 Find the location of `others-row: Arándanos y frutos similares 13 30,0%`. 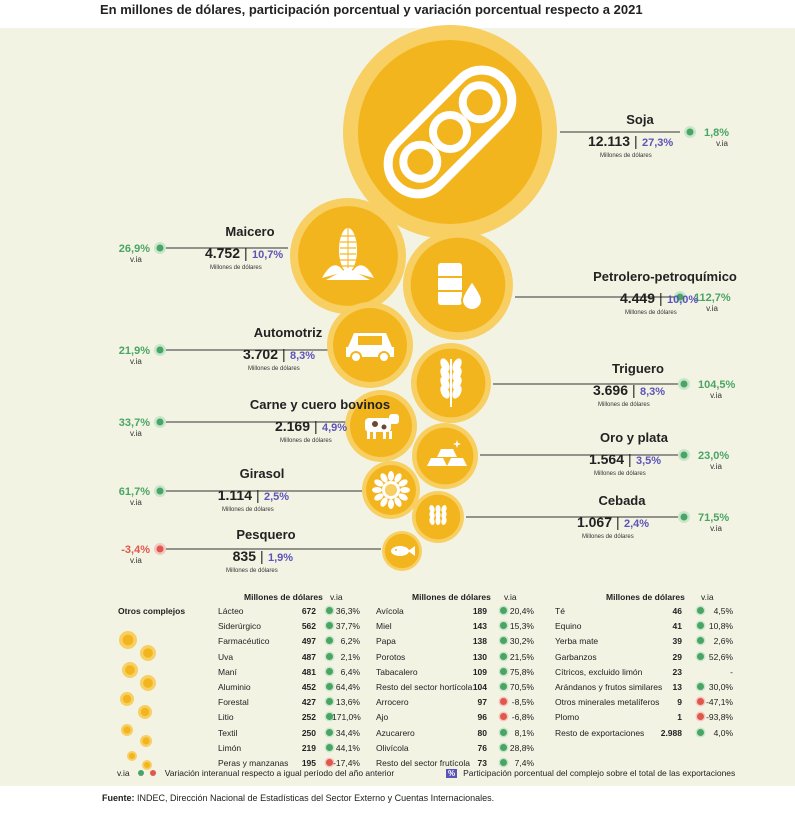

others-row: Arándanos y frutos similares 13 30,0% is located at coordinates (397, 687).